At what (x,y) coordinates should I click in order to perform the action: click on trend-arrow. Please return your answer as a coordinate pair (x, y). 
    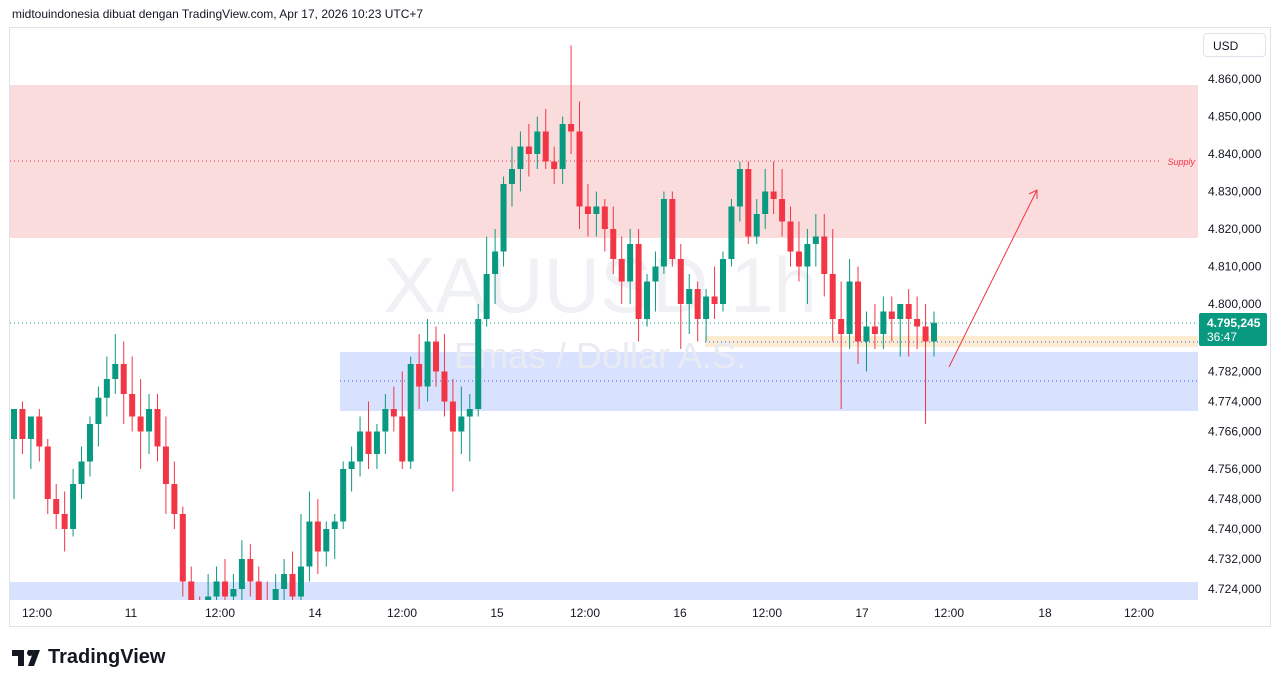
    Looking at the image, I should click on (993, 278).